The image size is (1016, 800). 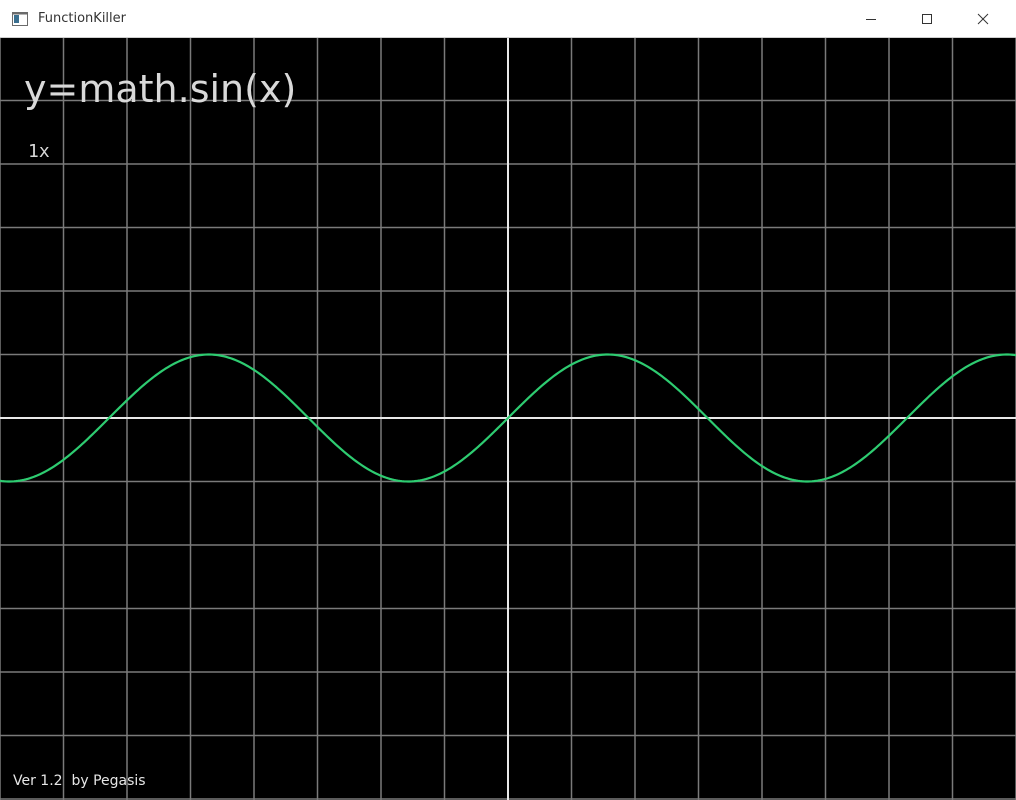 I want to click on maximize-button, so click(x=927, y=19).